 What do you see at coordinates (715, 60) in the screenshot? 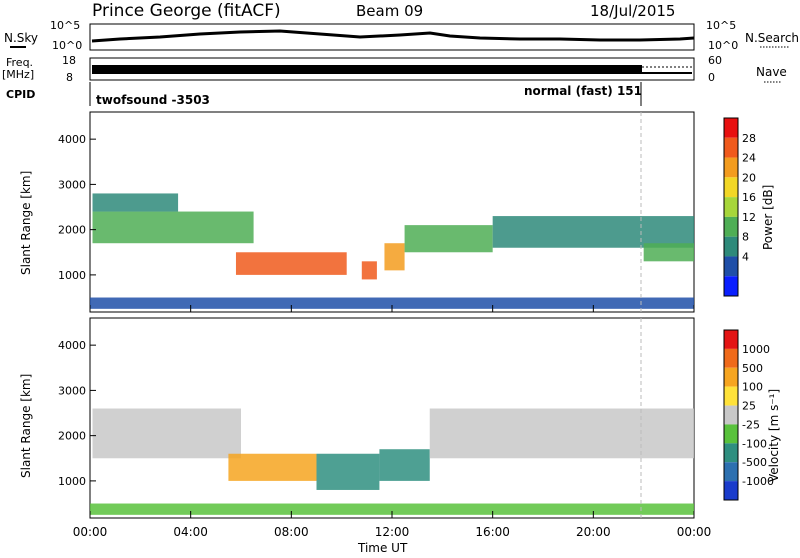
I see `nave-tick-top: 60` at bounding box center [715, 60].